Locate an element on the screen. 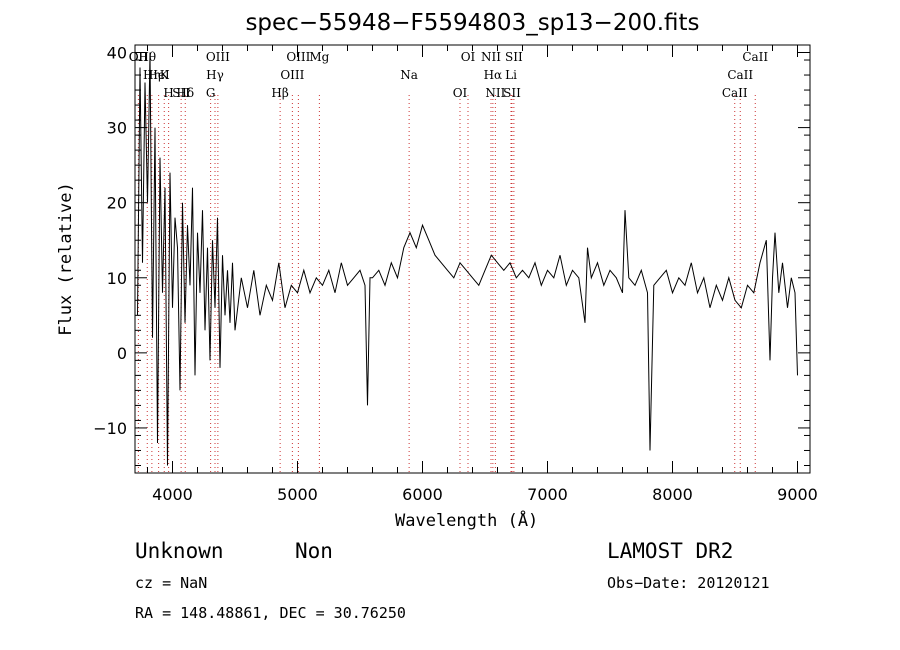 The width and height of the screenshot is (900, 650). redshift-value: cz = NaN is located at coordinates (171, 583).